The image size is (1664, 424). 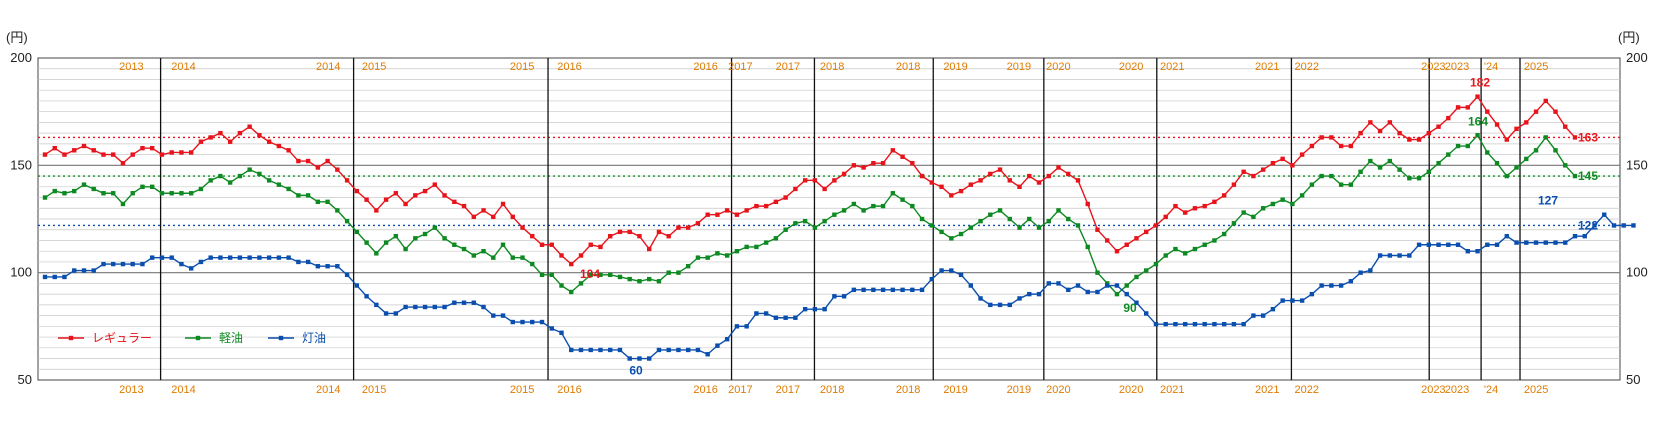 What do you see at coordinates (1172, 390) in the screenshot?
I see `year-label-bottom: 2021` at bounding box center [1172, 390].